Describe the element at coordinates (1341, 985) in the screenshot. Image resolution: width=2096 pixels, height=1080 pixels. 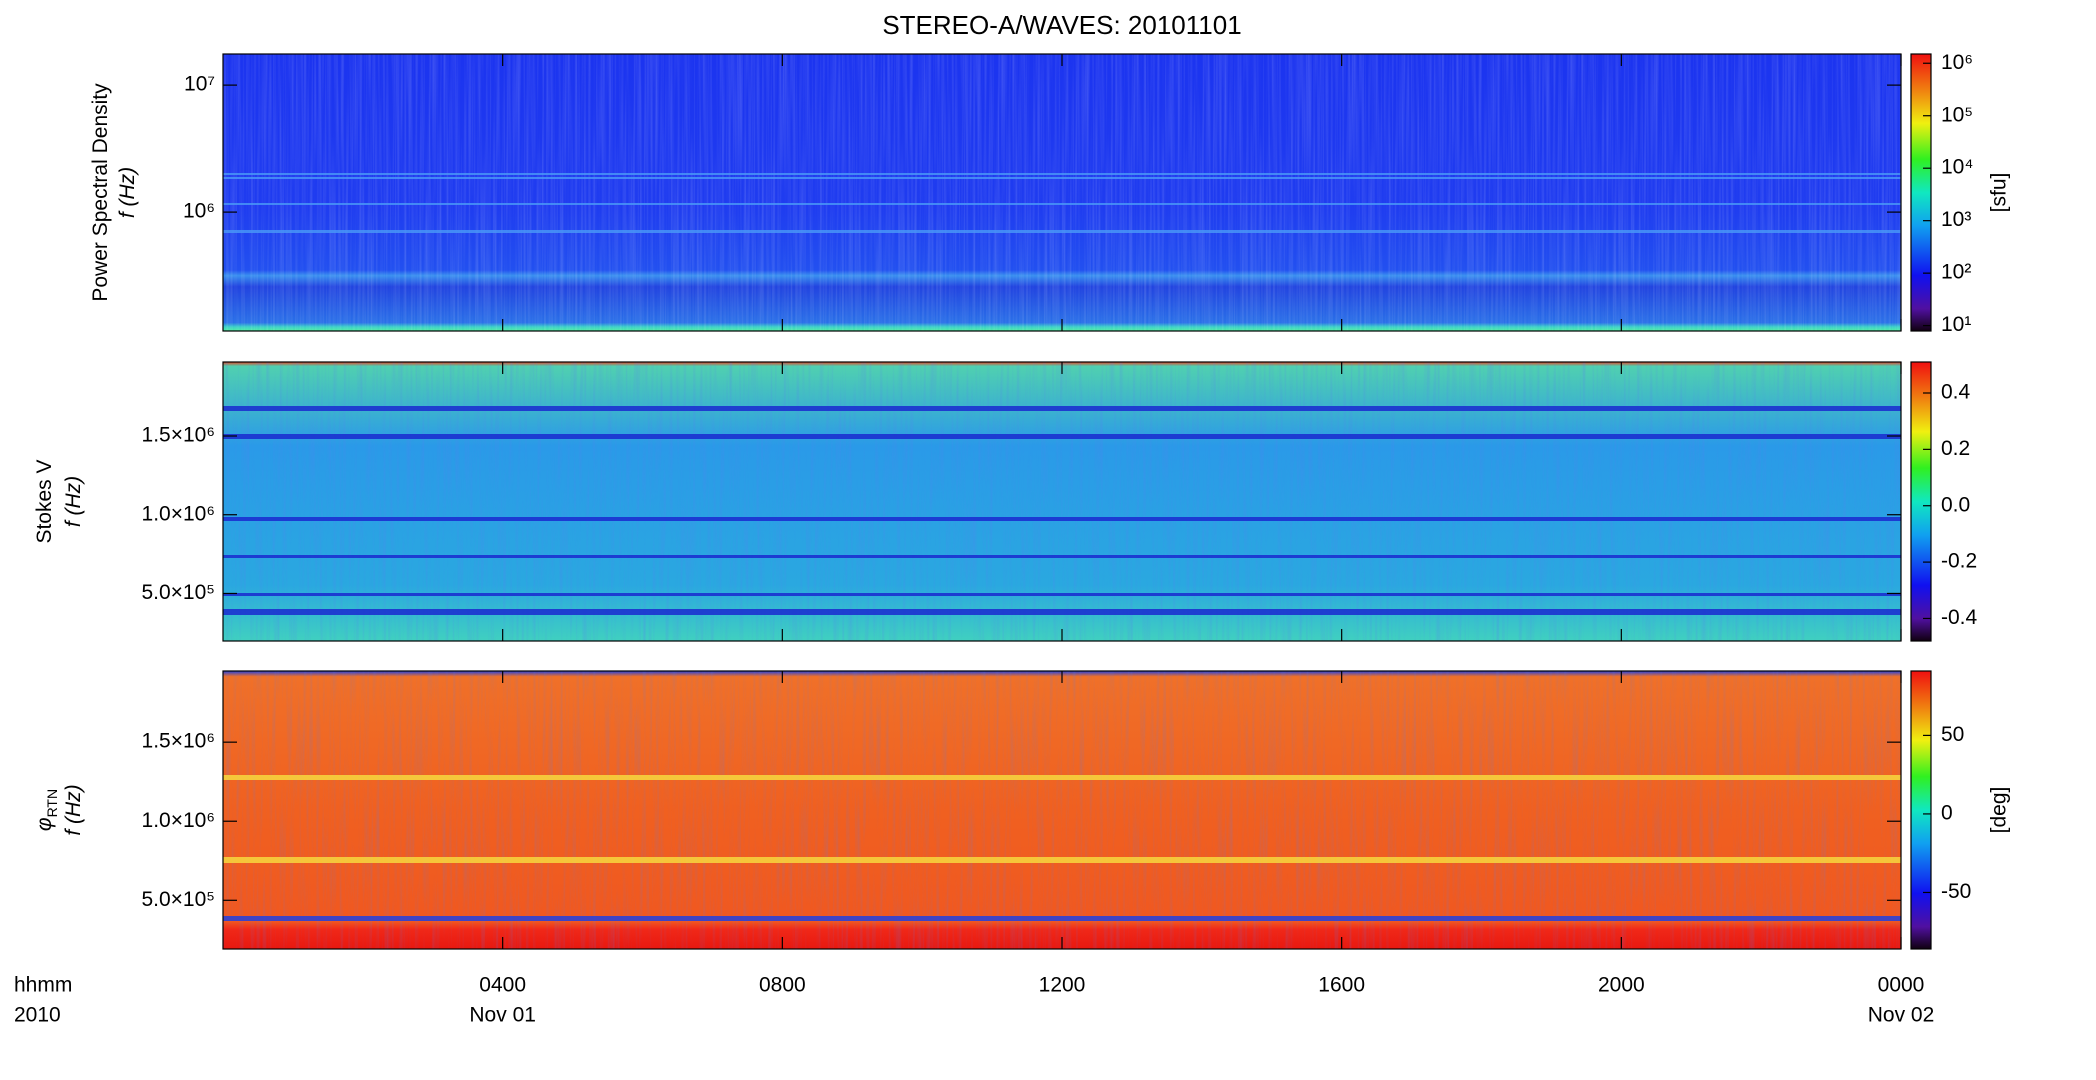
I see `x-tick-label: 1600` at that location.